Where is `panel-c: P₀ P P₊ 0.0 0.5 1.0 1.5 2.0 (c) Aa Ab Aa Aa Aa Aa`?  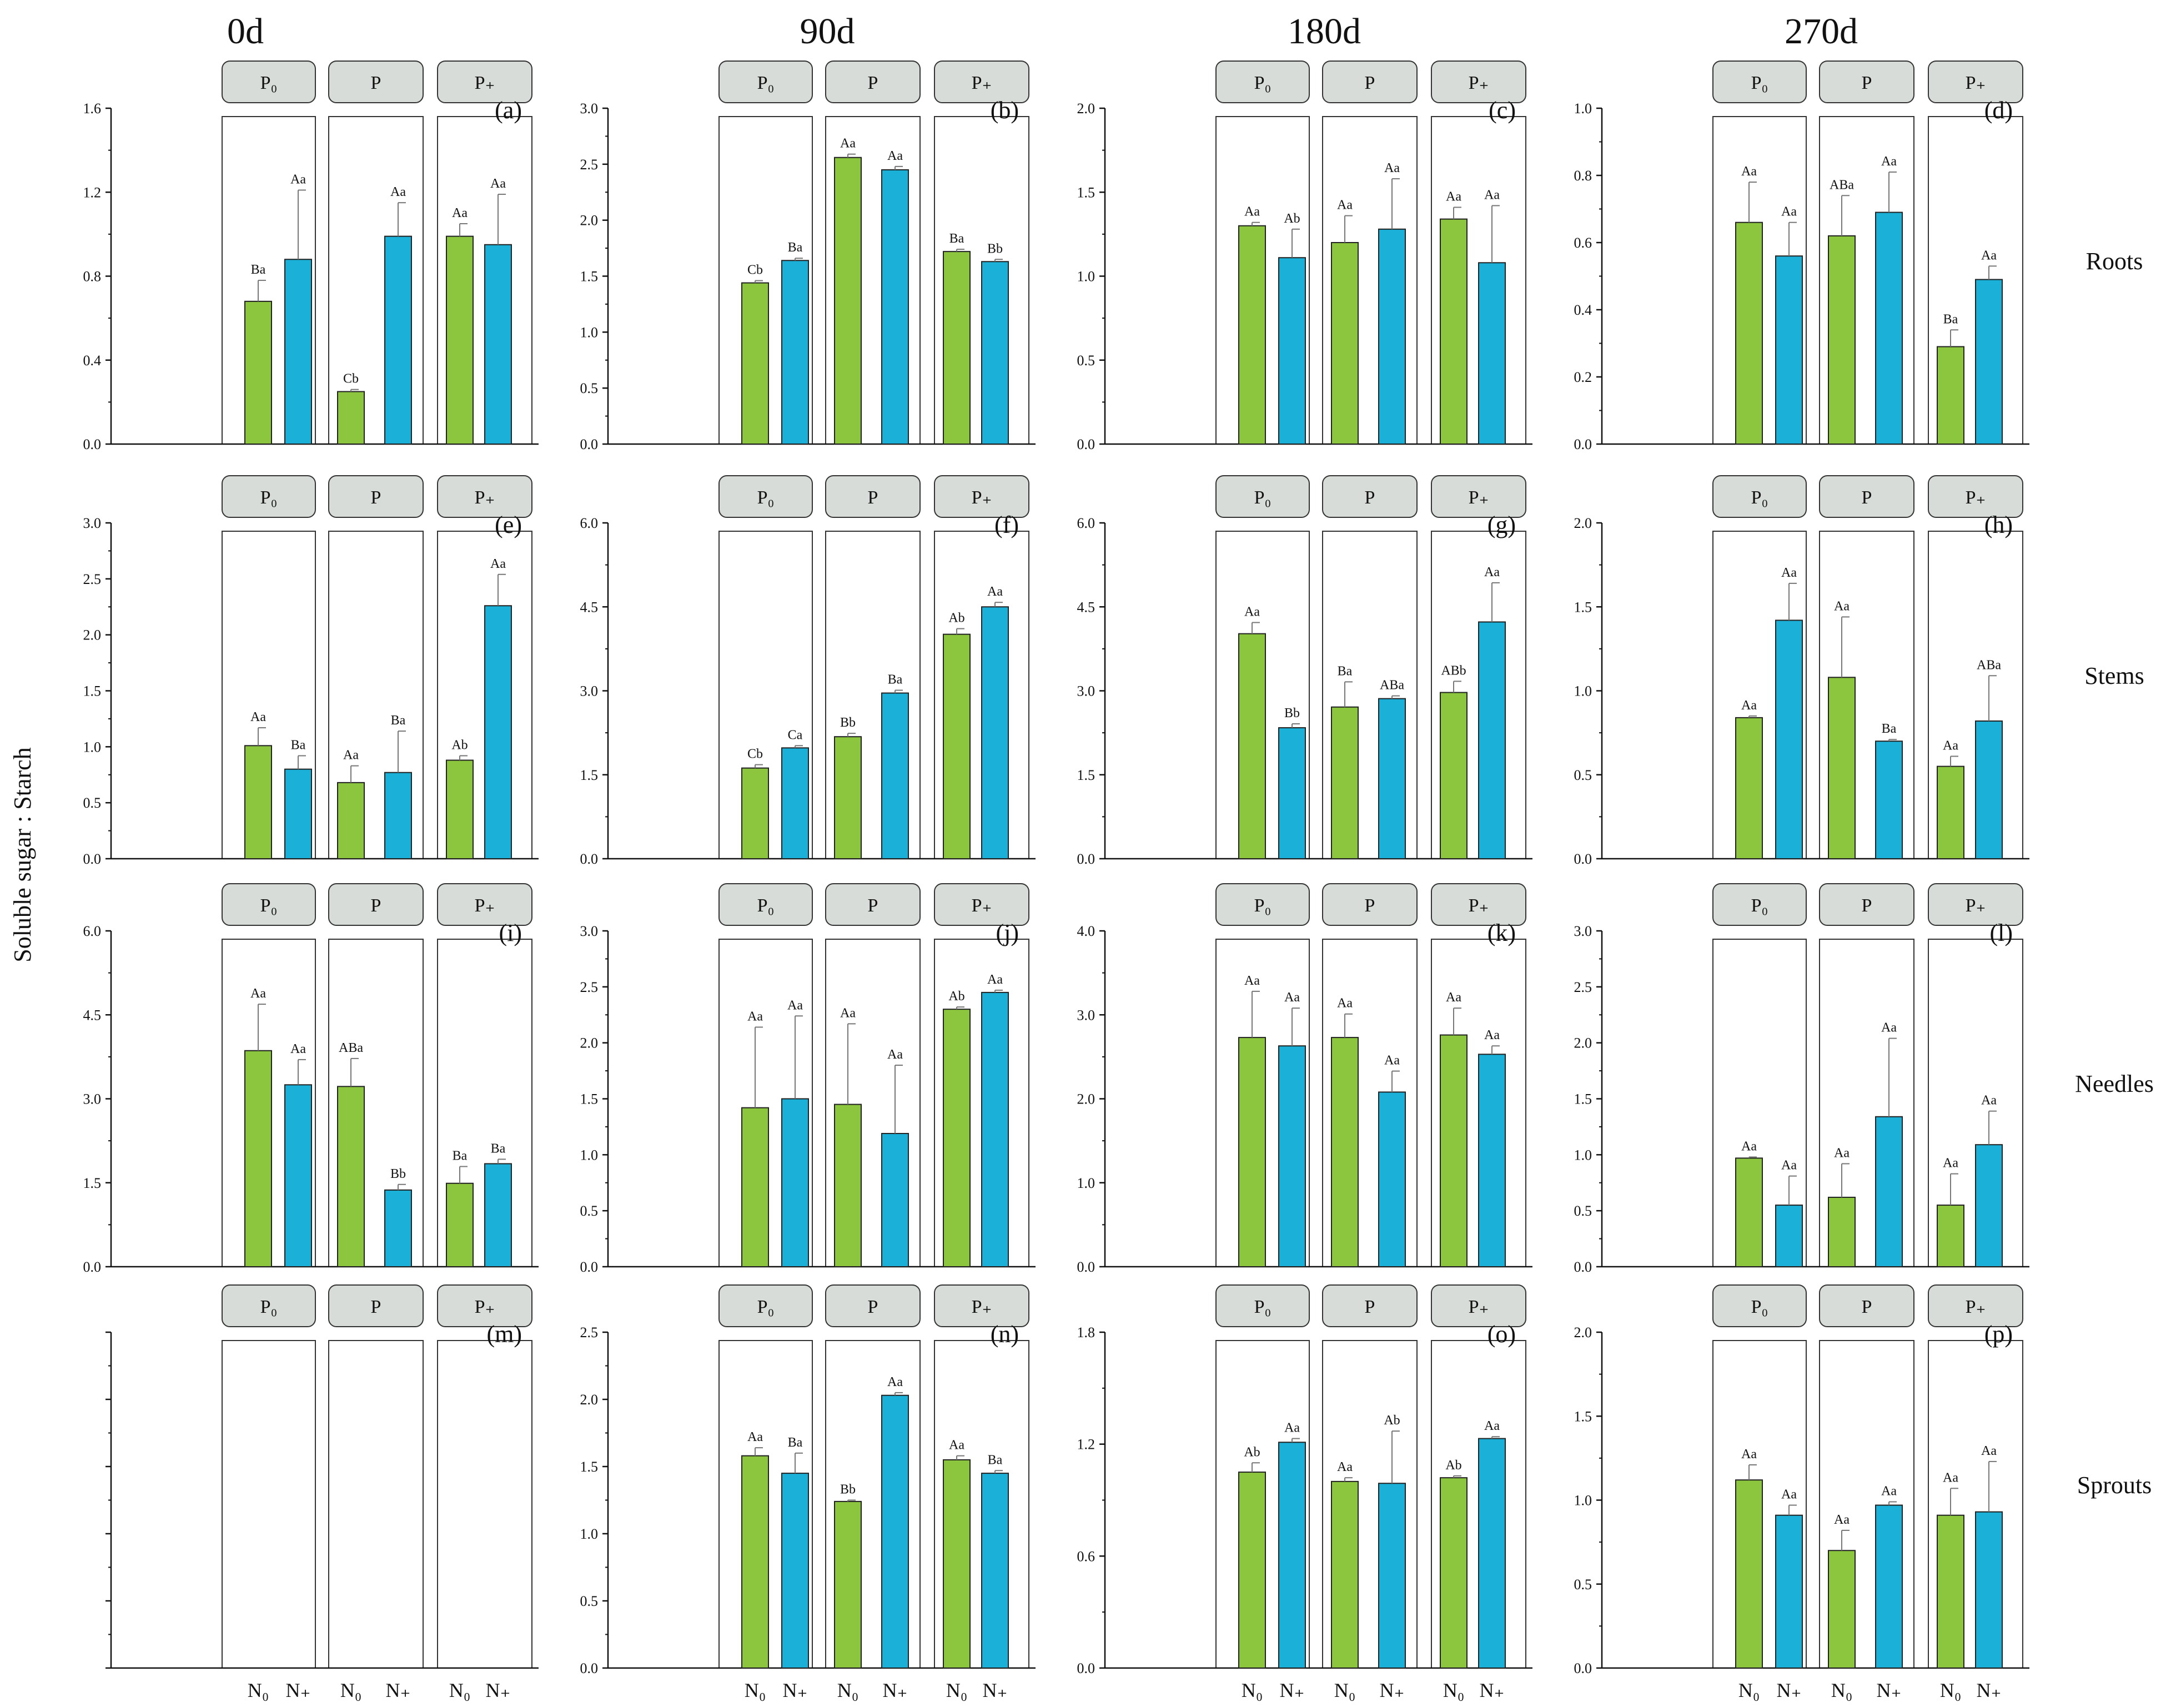
panel-c: P₀ P P₊ 0.0 0.5 1.0 1.5 2.0 (c) Aa Ab Aa Aa Aa Aa is located at coordinates (1305, 256).